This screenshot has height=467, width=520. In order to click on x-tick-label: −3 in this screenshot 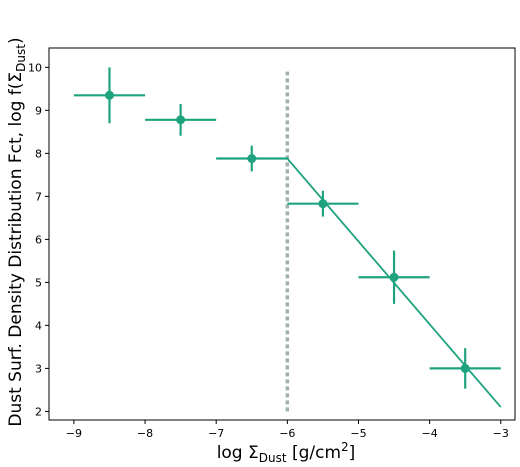, I will do `click(501, 433)`.